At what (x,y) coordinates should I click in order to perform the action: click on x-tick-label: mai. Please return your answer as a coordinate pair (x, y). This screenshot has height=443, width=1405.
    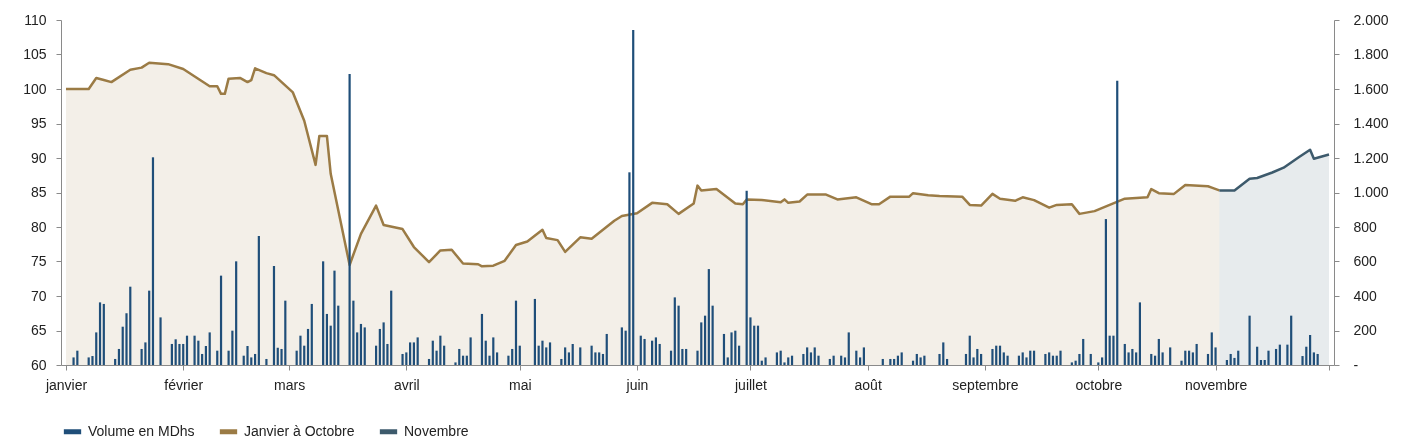
    Looking at the image, I should click on (520, 384).